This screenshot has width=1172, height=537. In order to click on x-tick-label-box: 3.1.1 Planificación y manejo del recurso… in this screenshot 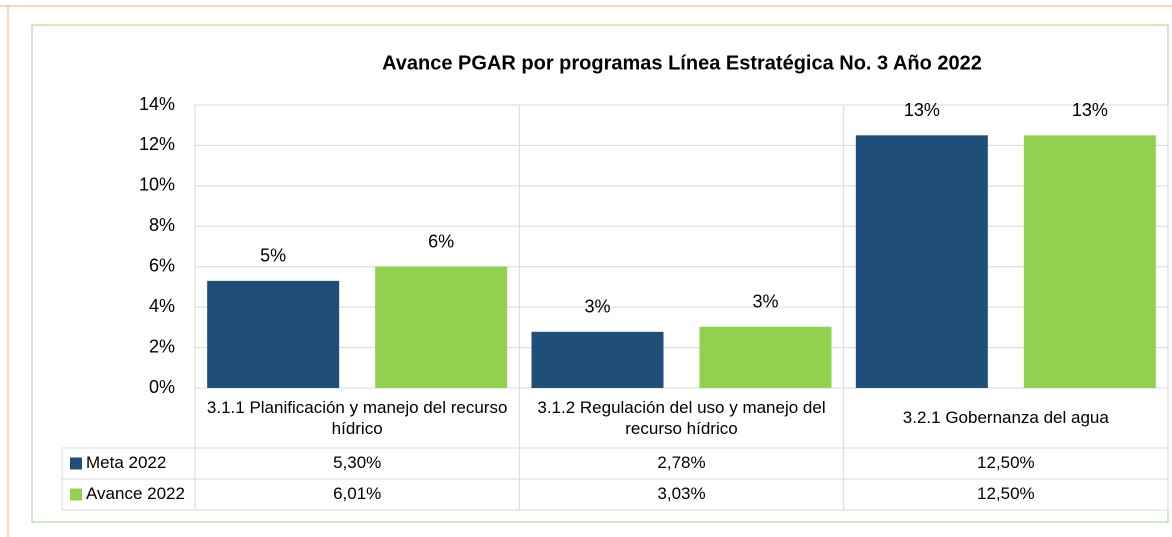, I will do `click(357, 417)`.